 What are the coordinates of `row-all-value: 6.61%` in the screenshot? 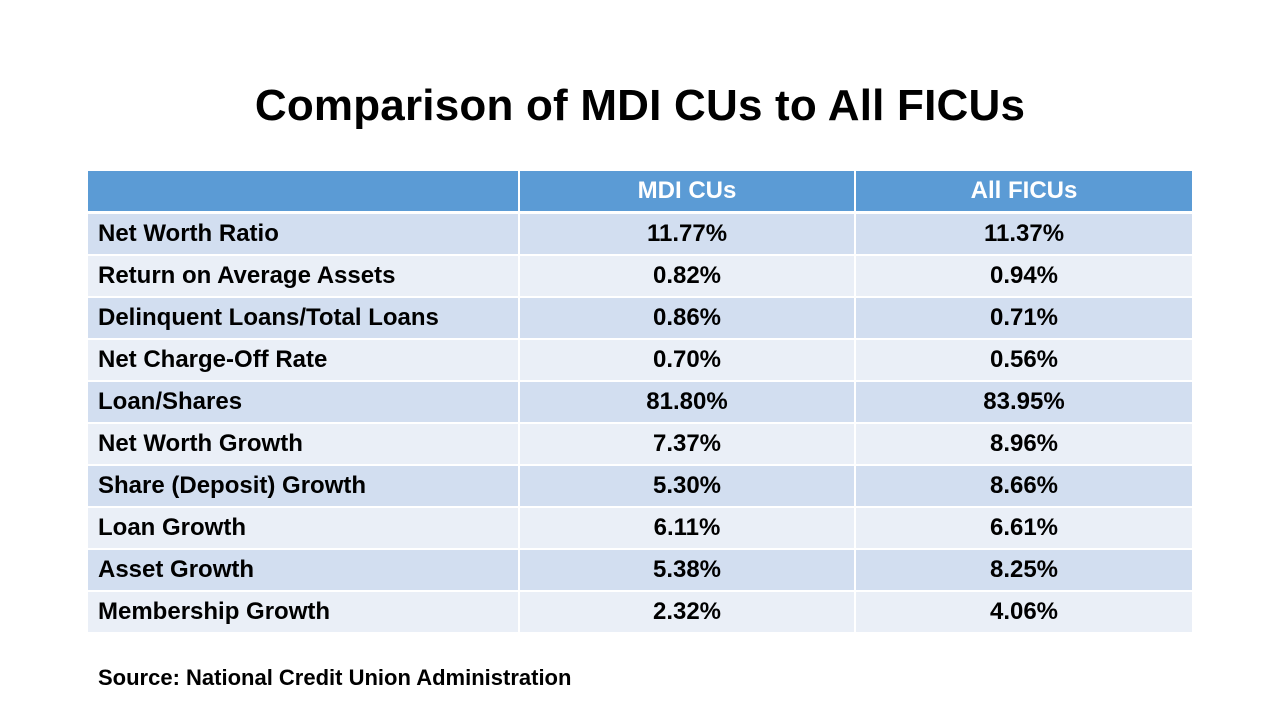 It's located at (1023, 528).